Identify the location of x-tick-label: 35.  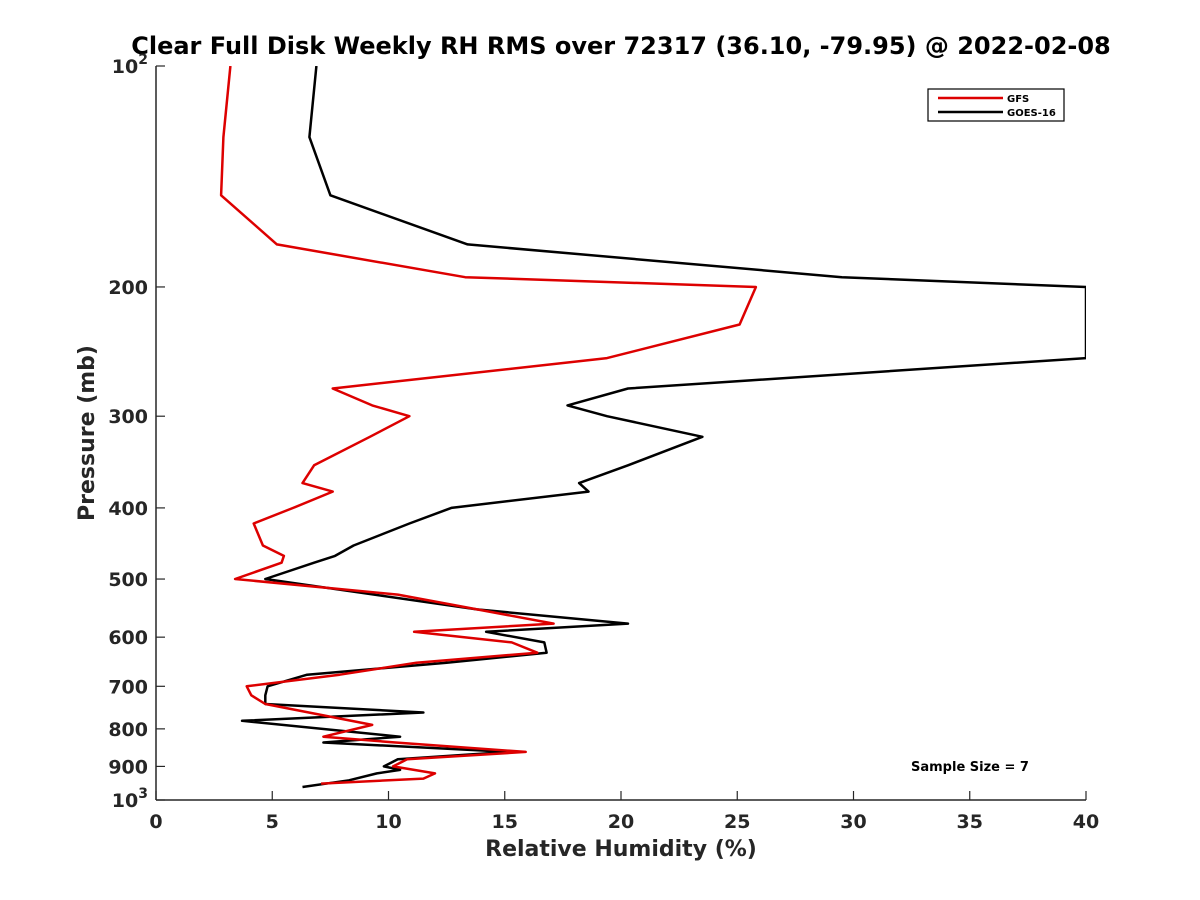
(970, 822).